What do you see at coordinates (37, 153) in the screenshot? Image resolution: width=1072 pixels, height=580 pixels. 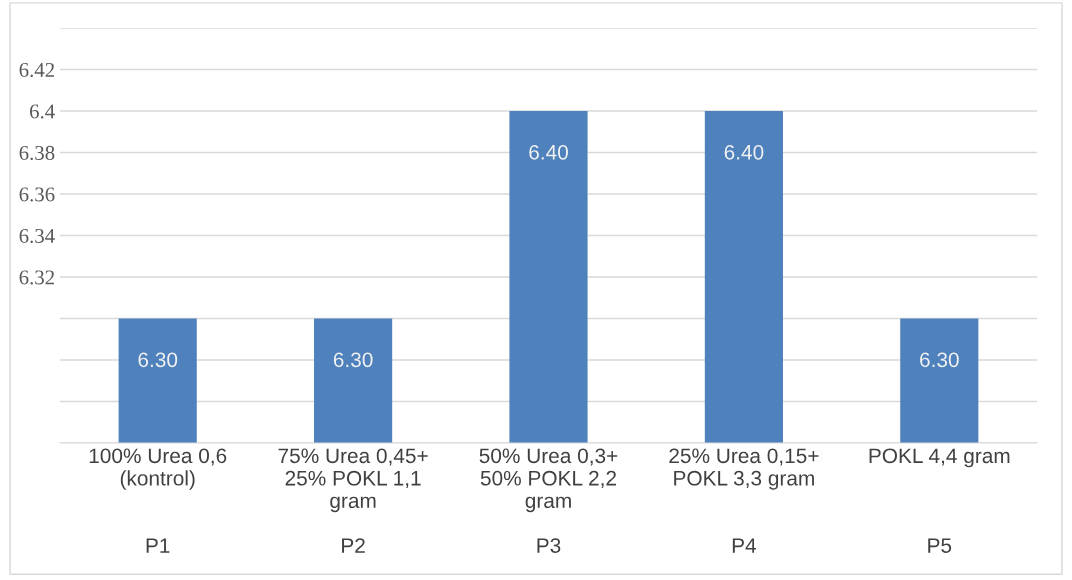 I see `y-tick-label: 6.38` at bounding box center [37, 153].